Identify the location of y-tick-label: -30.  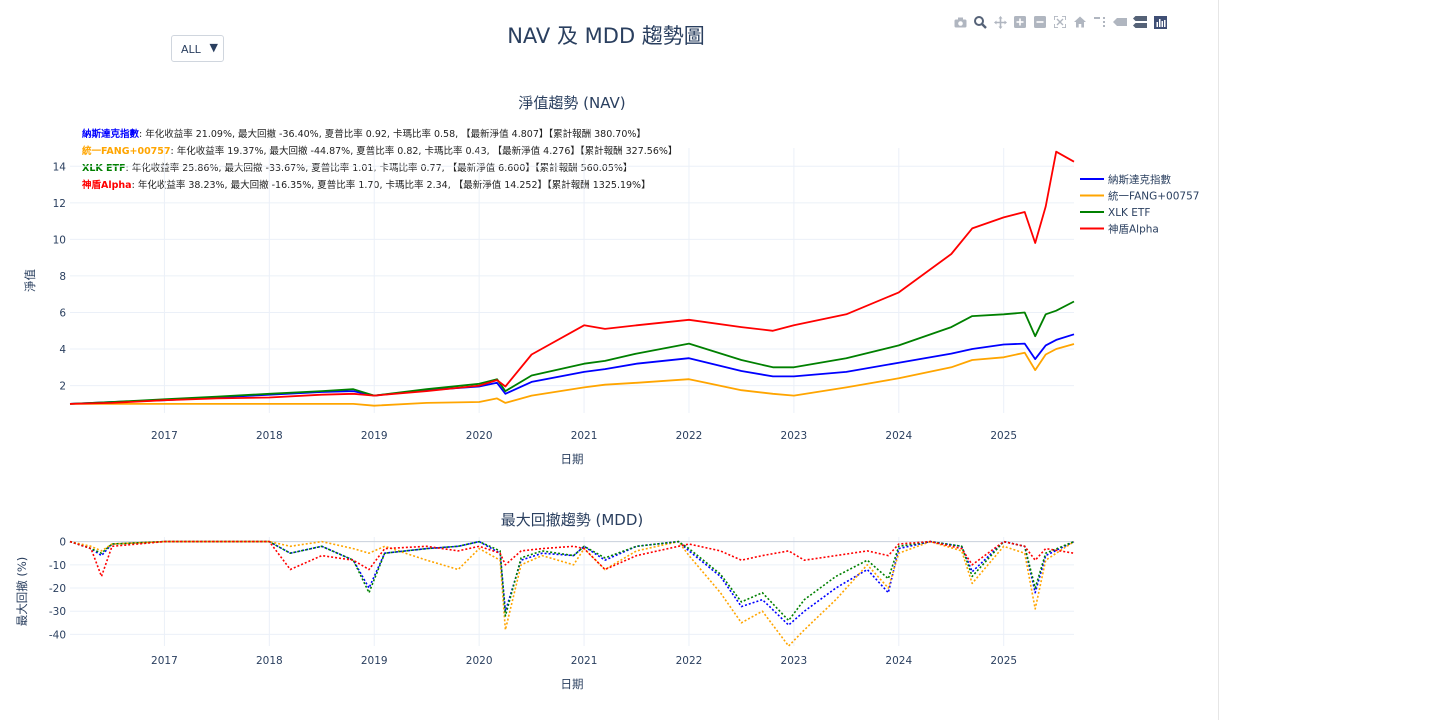
(57, 612).